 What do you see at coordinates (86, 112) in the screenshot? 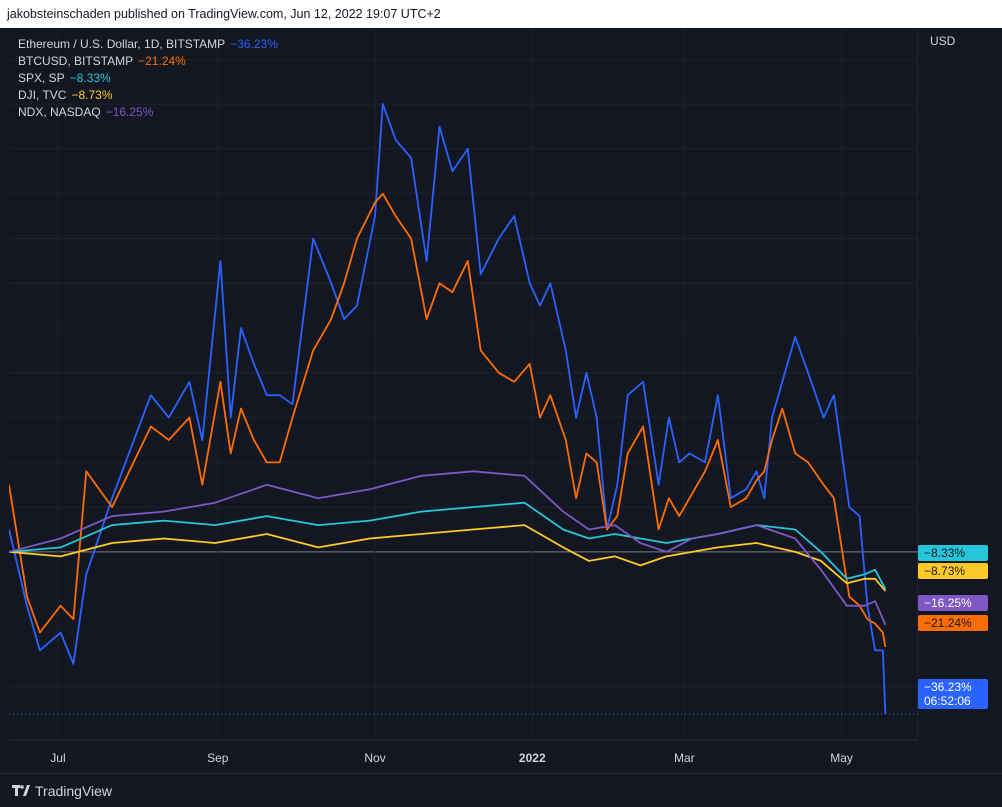
I see `legend-item-ndx: NDX, NASDAQ −16.25%` at bounding box center [86, 112].